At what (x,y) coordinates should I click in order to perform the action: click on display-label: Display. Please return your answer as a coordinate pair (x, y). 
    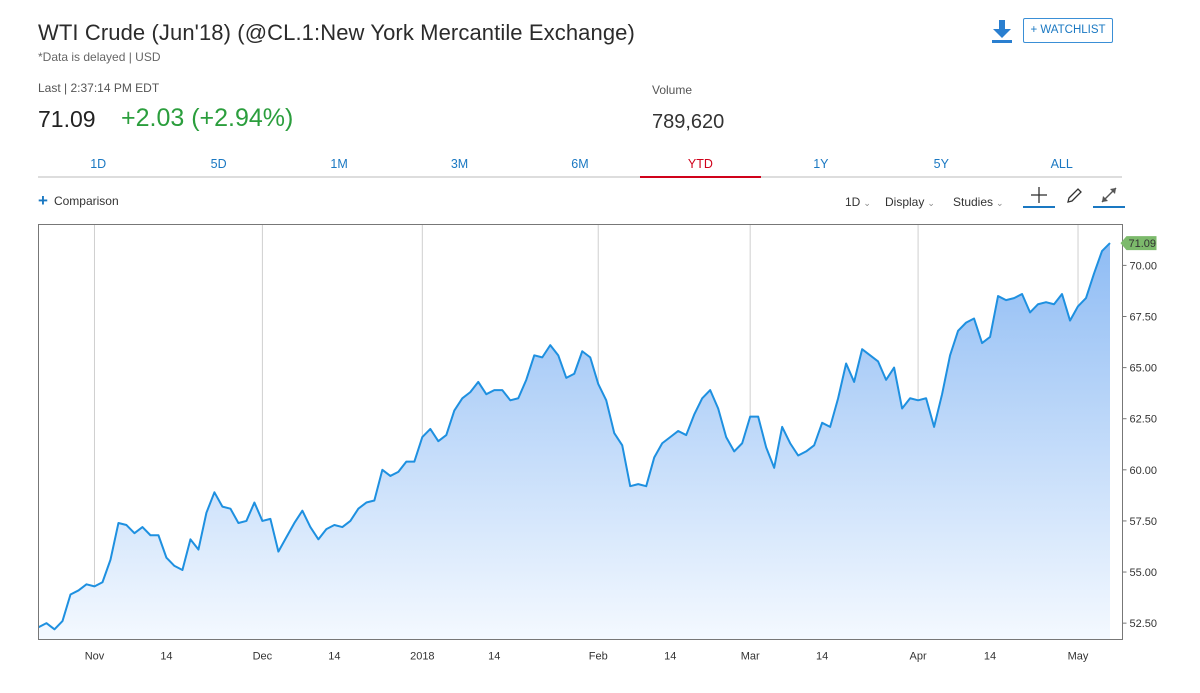
    Looking at the image, I should click on (905, 202).